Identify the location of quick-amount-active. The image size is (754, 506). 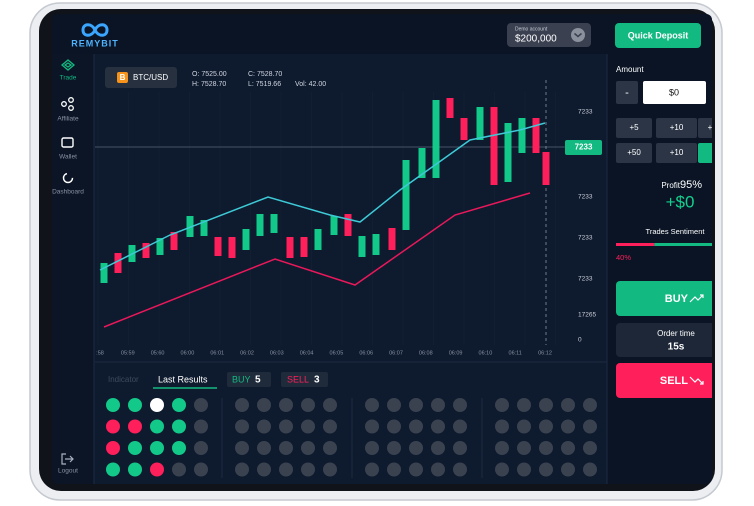
(708, 153).